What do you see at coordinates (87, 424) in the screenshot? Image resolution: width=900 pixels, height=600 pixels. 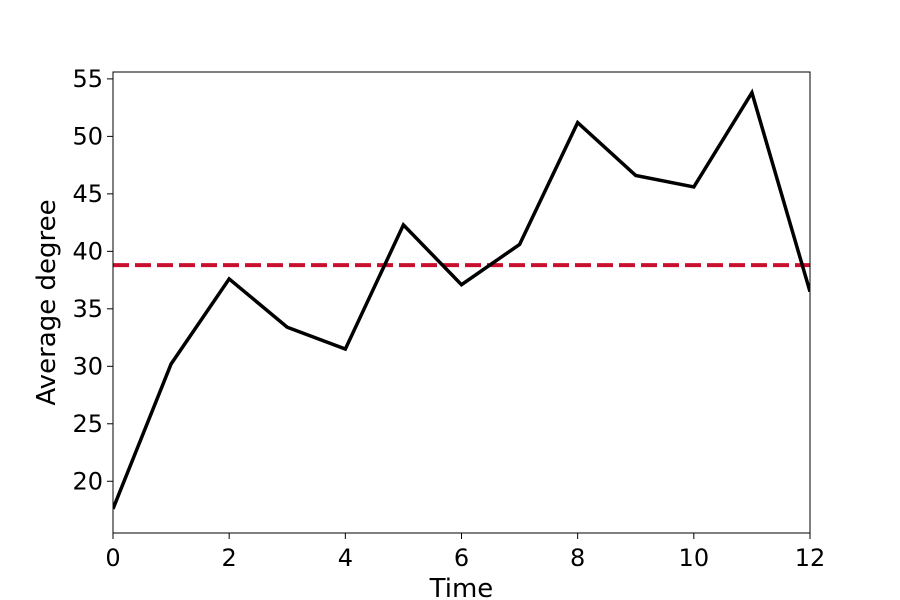 I see `y-tick-label: 25` at bounding box center [87, 424].